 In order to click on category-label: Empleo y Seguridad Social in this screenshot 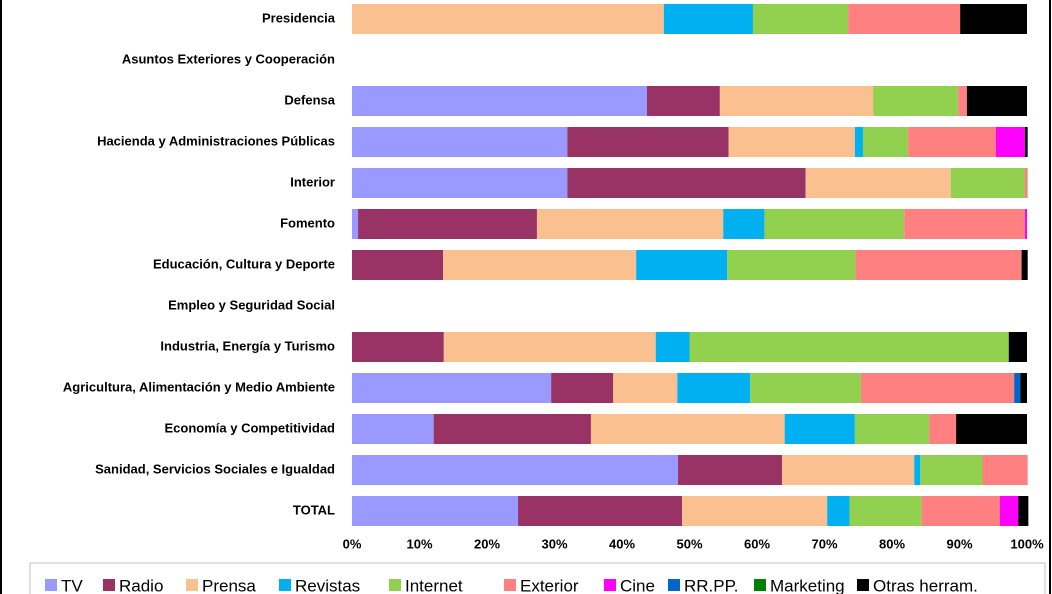, I will do `click(251, 304)`.